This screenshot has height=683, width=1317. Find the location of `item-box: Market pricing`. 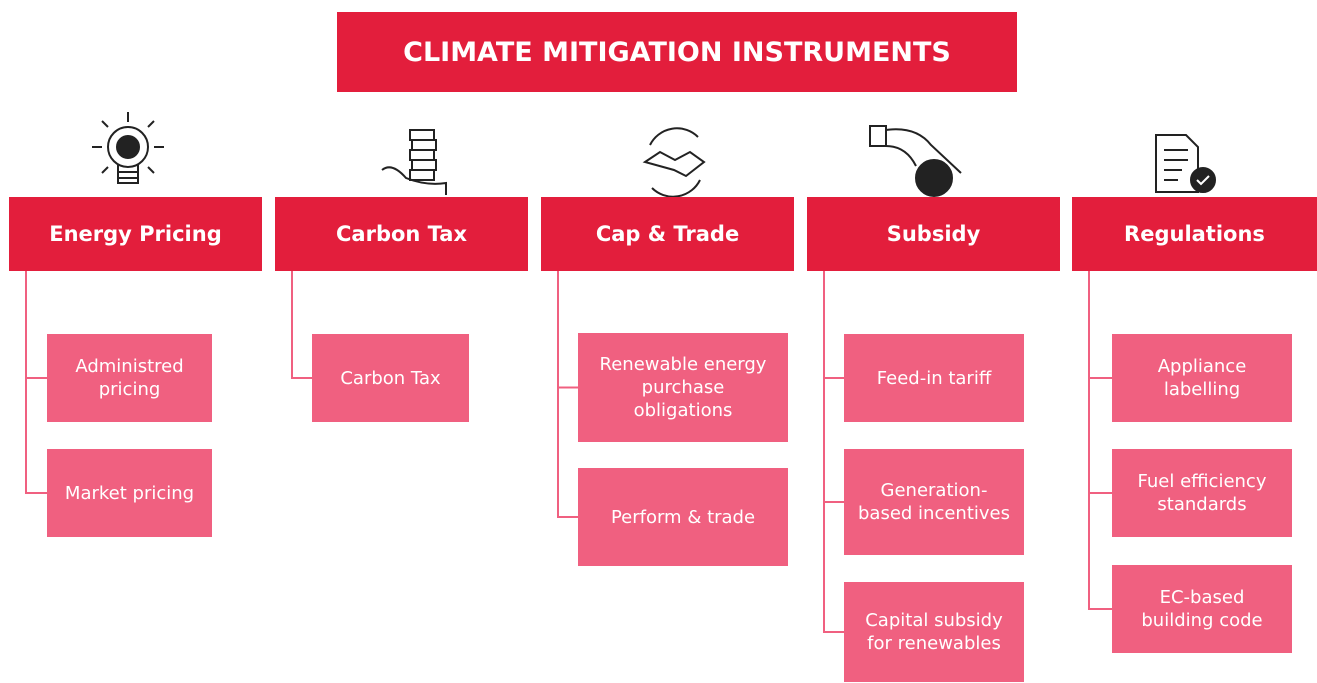

item-box: Market pricing is located at coordinates (129, 493).